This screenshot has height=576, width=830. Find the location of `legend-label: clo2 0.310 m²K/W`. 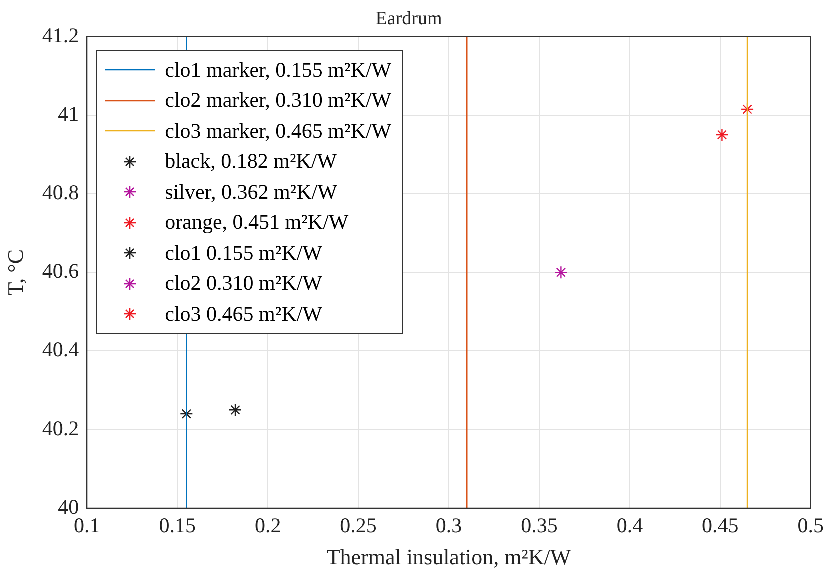

legend-label: clo2 0.310 m²K/W is located at coordinates (243, 284).